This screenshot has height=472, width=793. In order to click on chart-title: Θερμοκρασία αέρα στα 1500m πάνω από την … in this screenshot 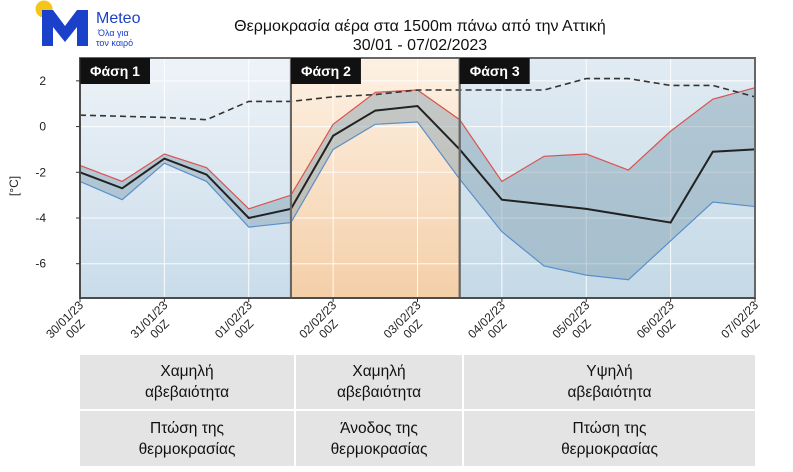, I will do `click(420, 26)`.